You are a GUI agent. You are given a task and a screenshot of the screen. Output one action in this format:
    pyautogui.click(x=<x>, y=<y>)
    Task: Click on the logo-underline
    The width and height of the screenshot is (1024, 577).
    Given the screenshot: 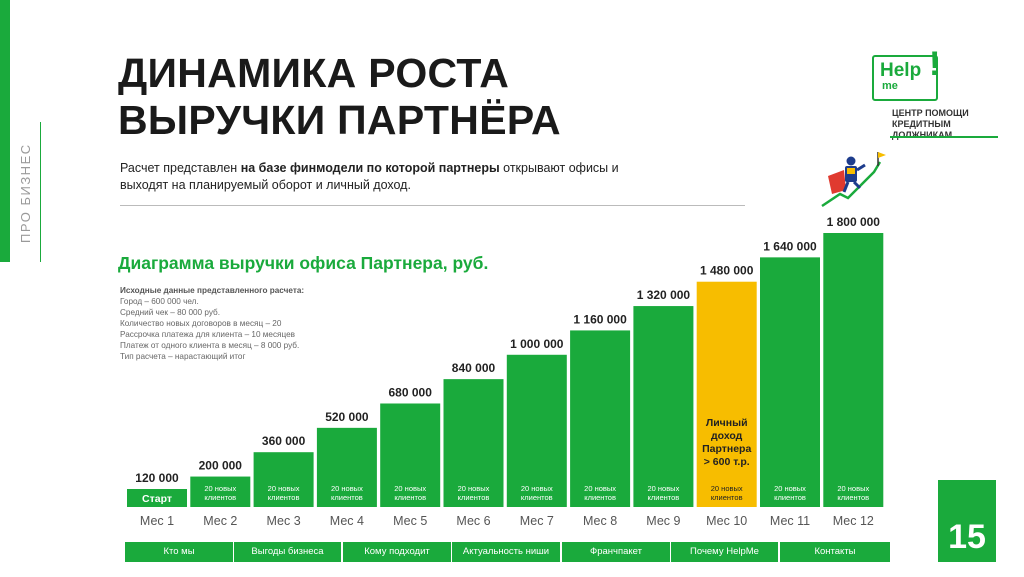 What is the action you would take?
    pyautogui.click(x=944, y=137)
    